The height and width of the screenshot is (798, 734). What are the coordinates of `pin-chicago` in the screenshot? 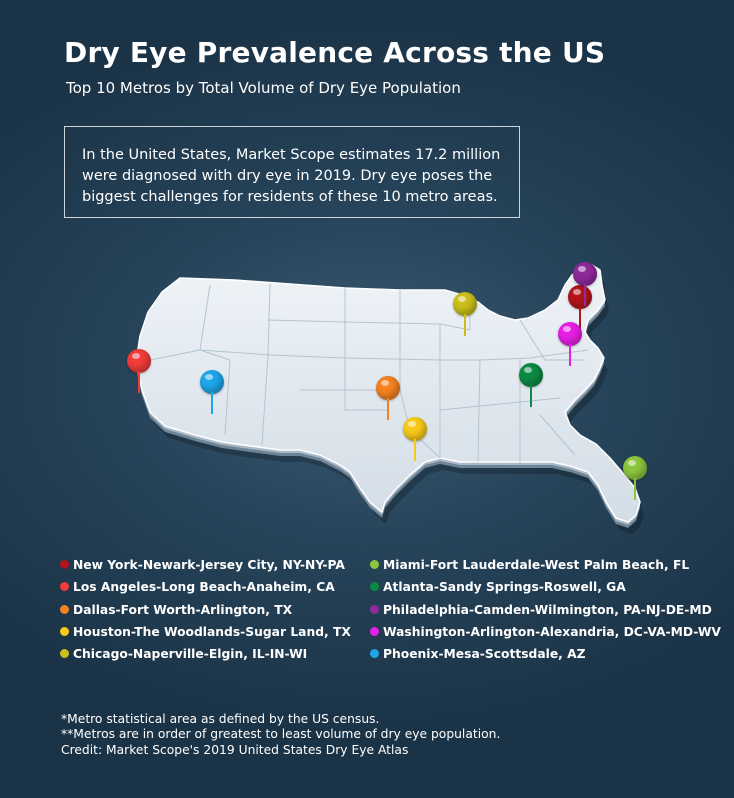 It's located at (465, 317).